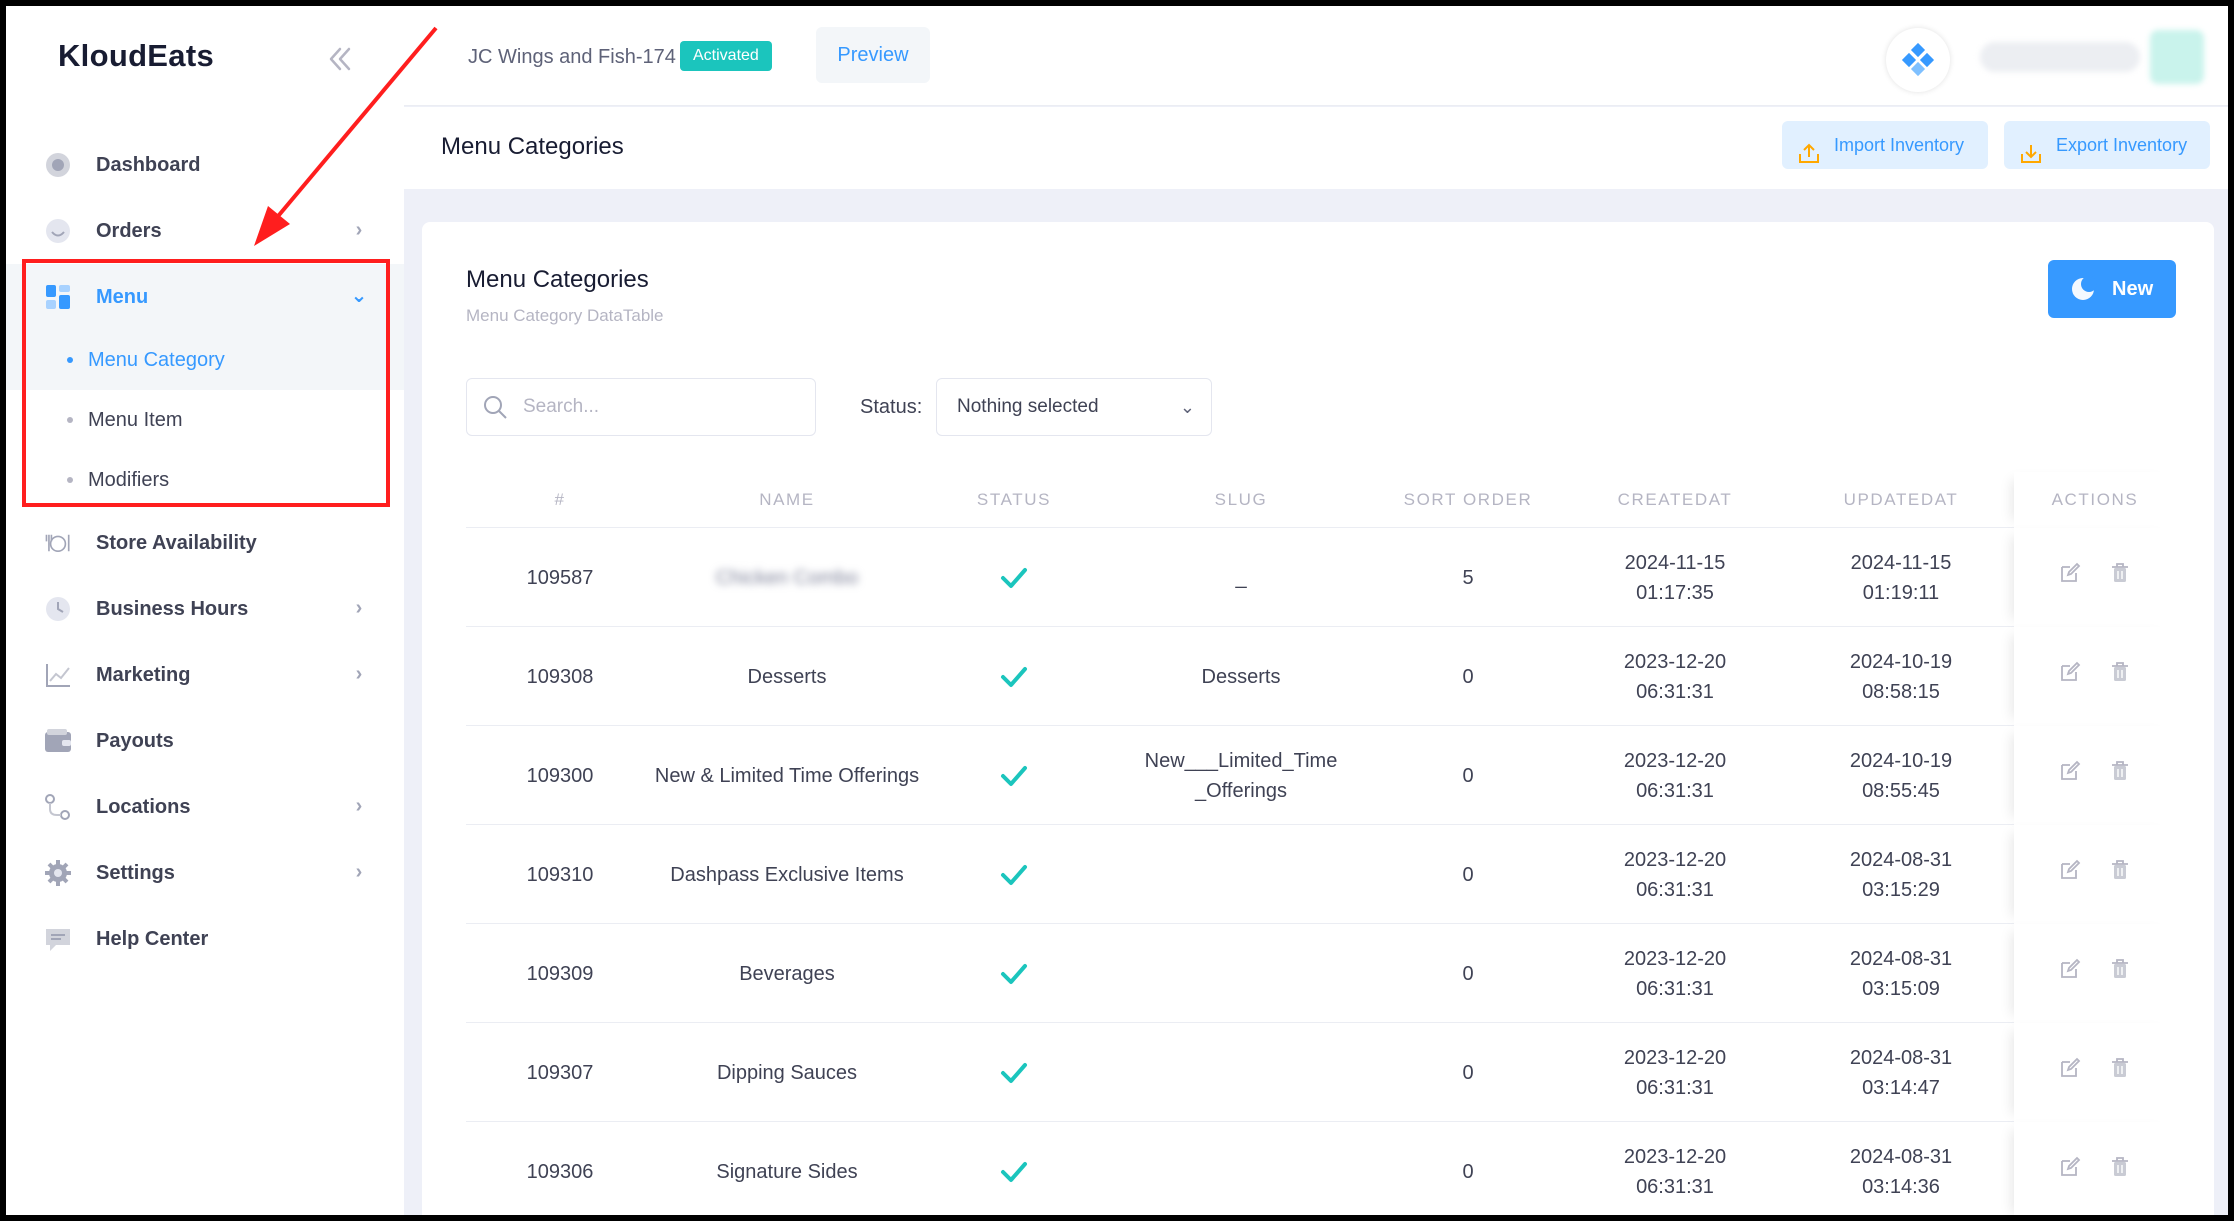 The height and width of the screenshot is (1221, 2234). What do you see at coordinates (1918, 60) in the screenshot?
I see `app-switcher-icon` at bounding box center [1918, 60].